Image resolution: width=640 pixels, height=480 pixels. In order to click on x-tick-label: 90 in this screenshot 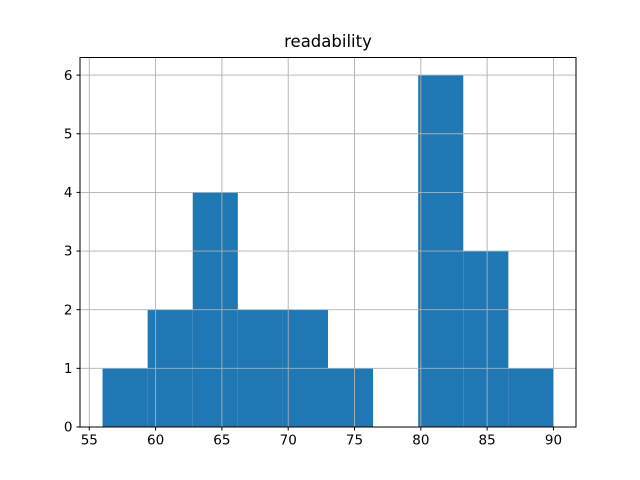, I will do `click(553, 441)`.